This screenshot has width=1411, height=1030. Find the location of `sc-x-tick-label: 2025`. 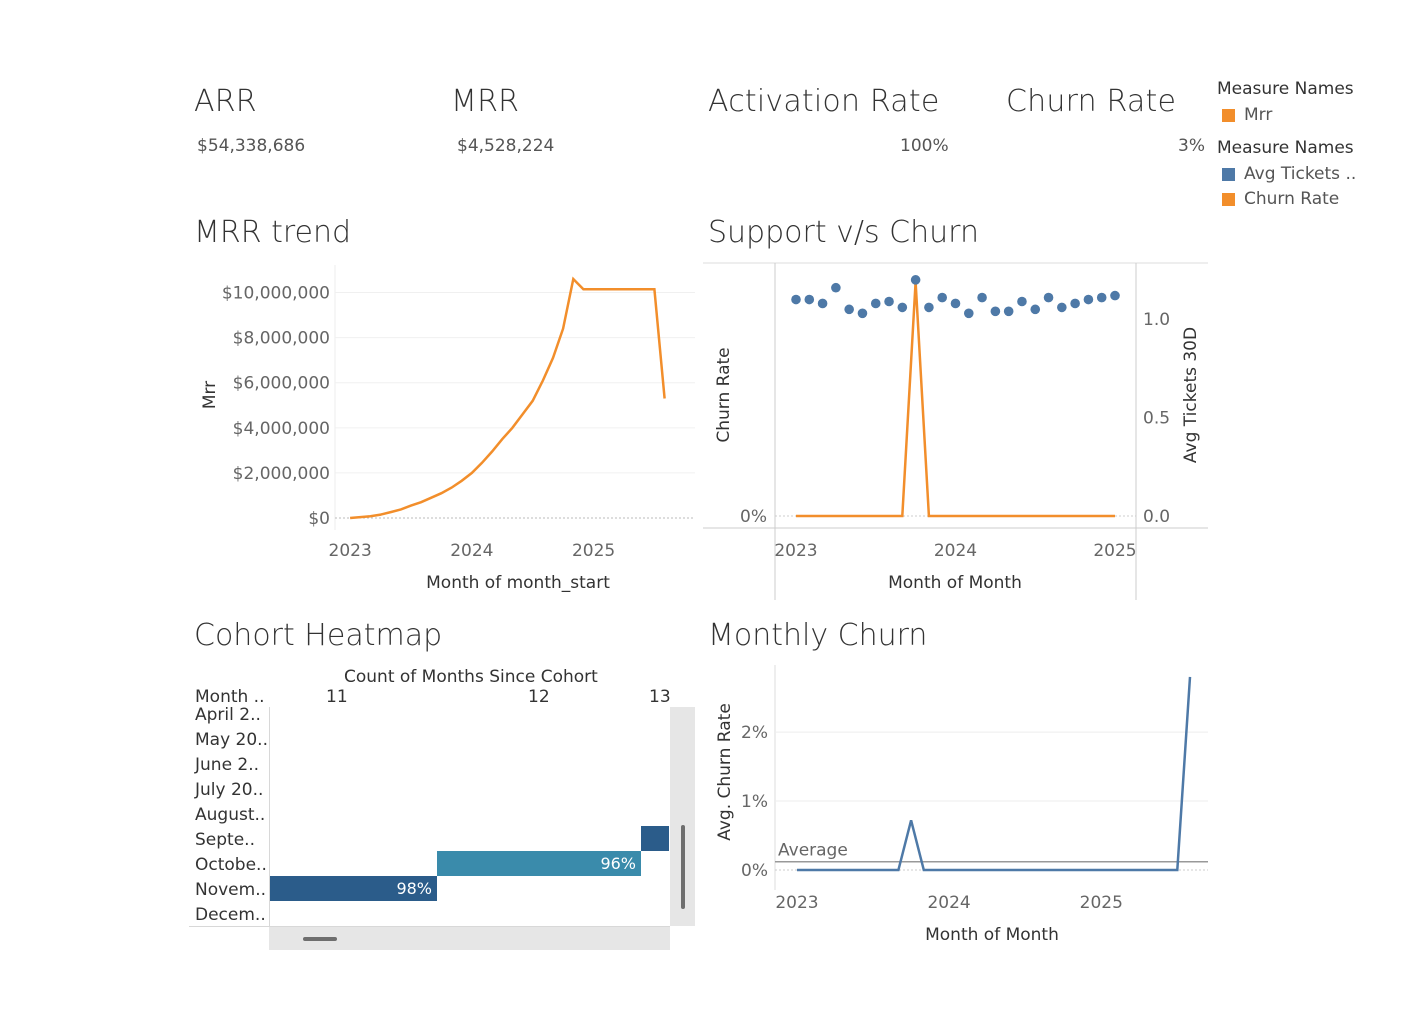

sc-x-tick-label: 2025 is located at coordinates (1114, 551).